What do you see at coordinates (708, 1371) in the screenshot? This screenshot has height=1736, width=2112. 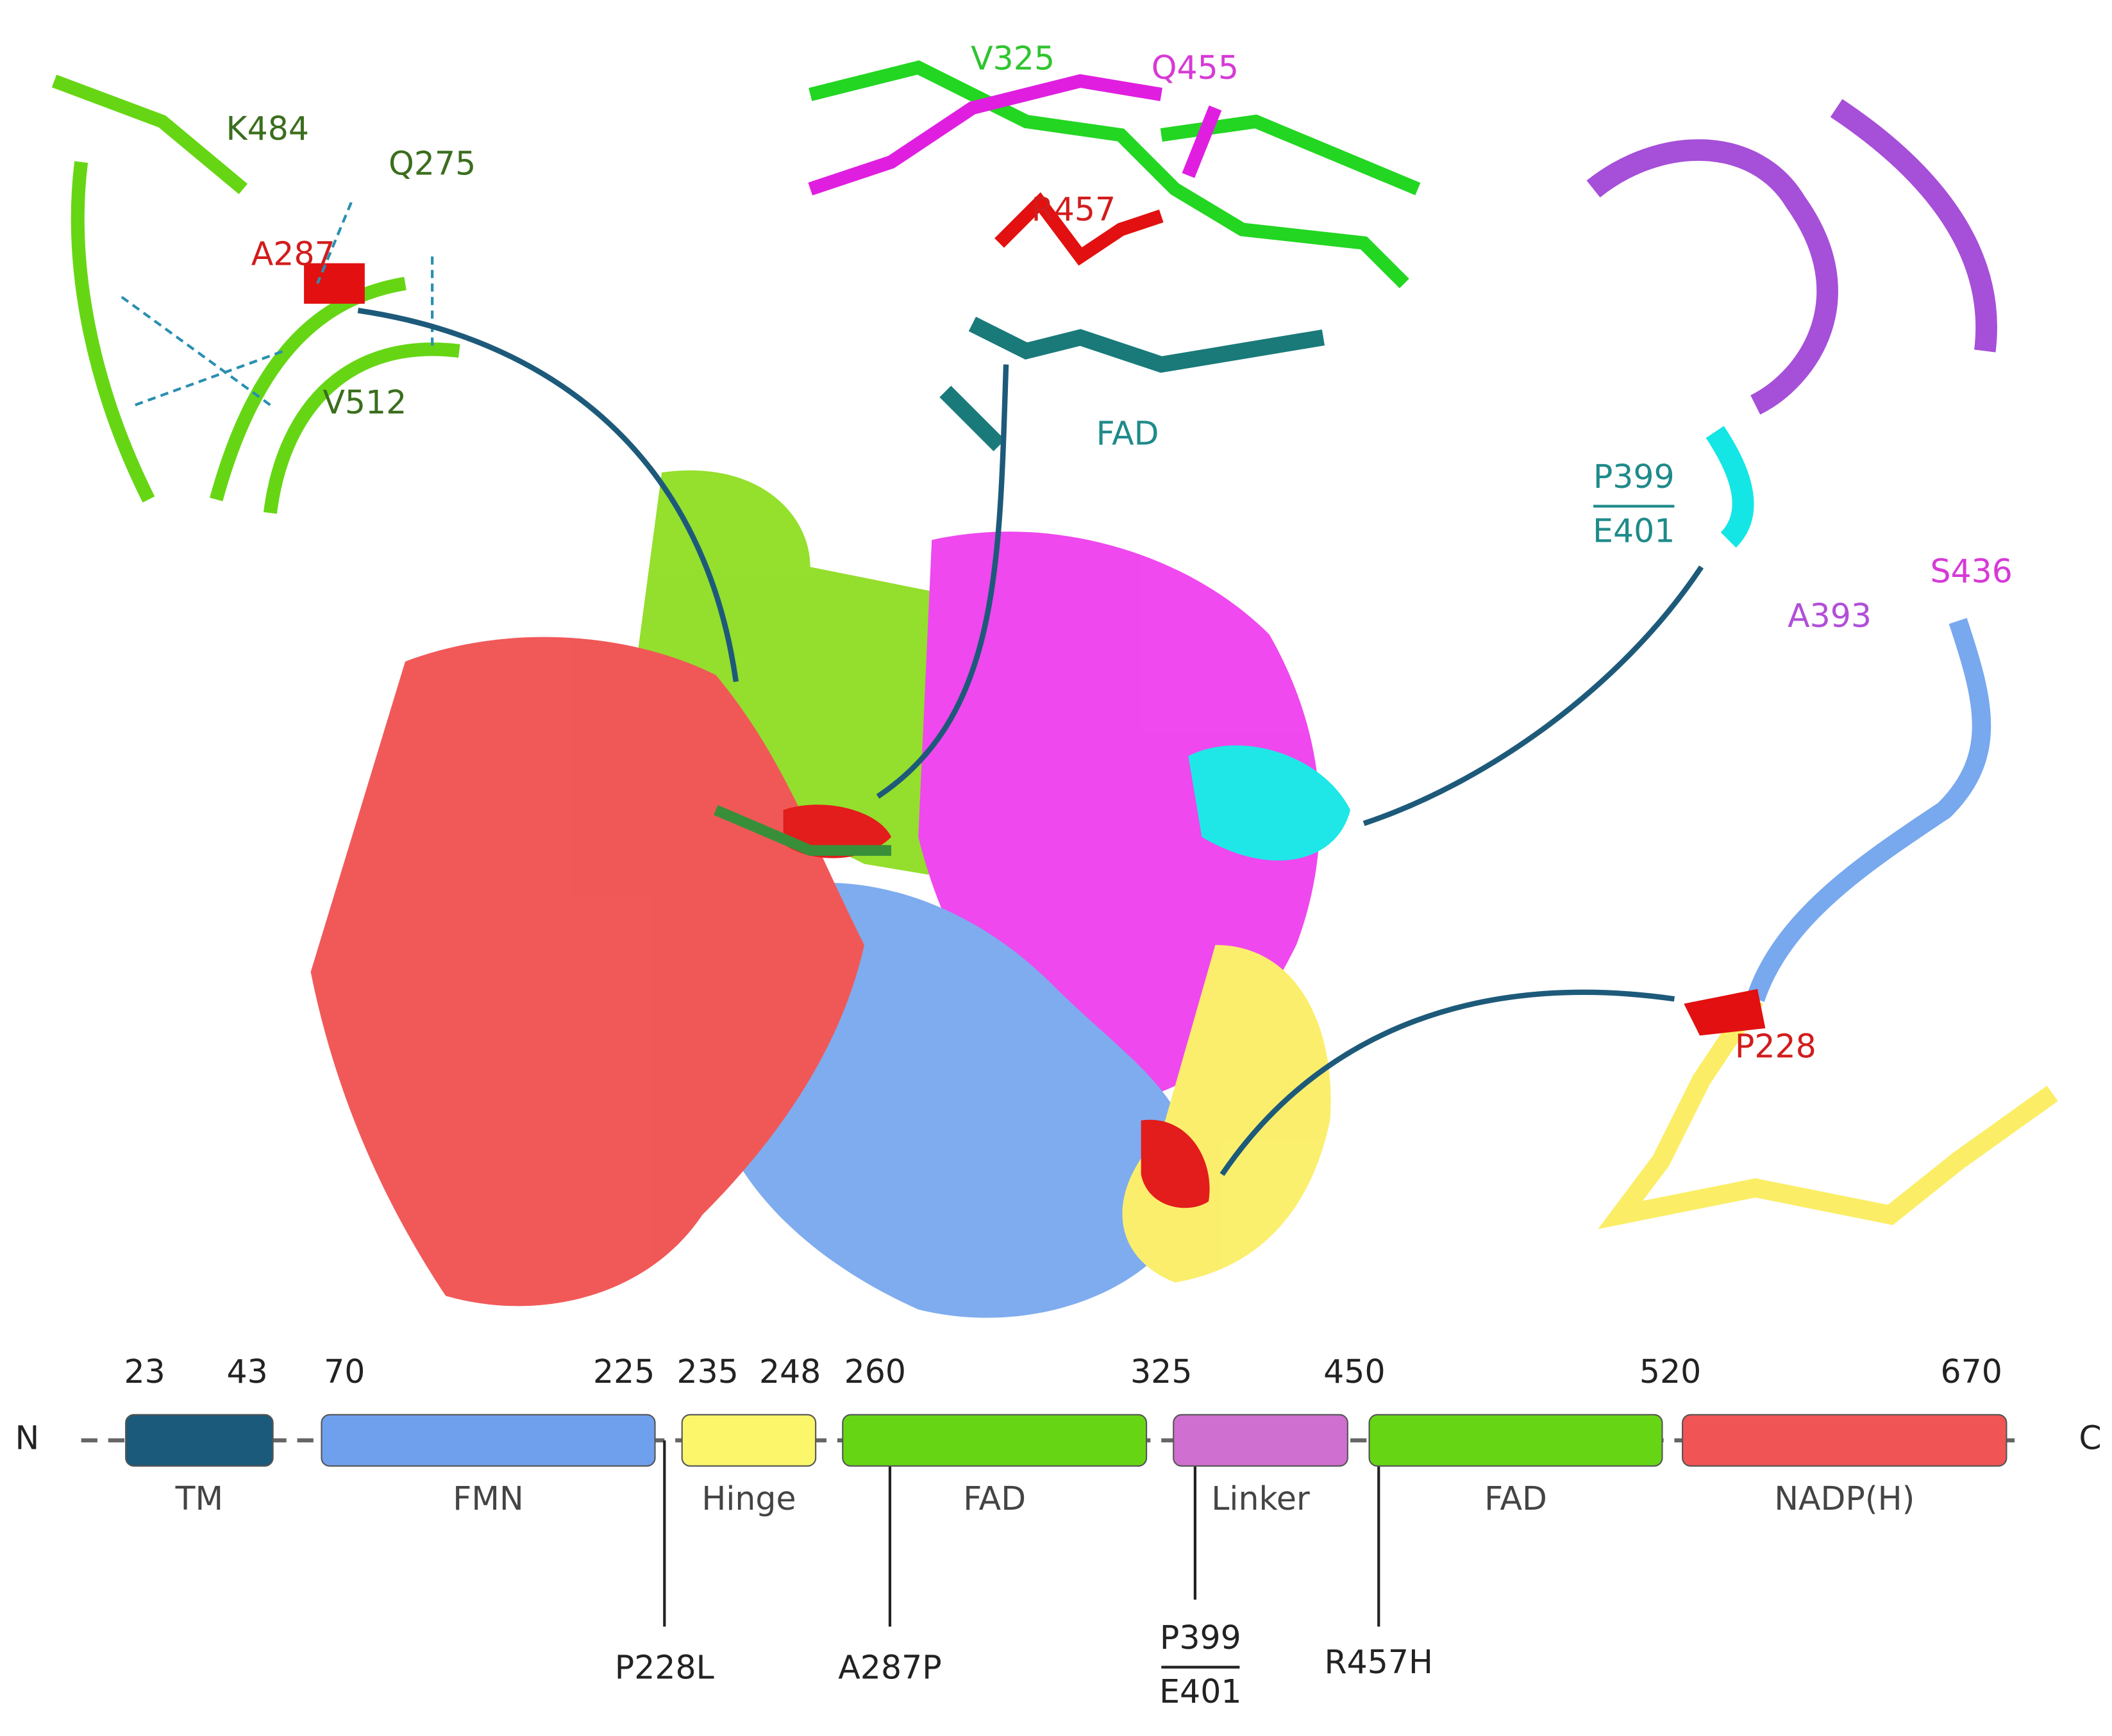 I see `residue-position: 235` at bounding box center [708, 1371].